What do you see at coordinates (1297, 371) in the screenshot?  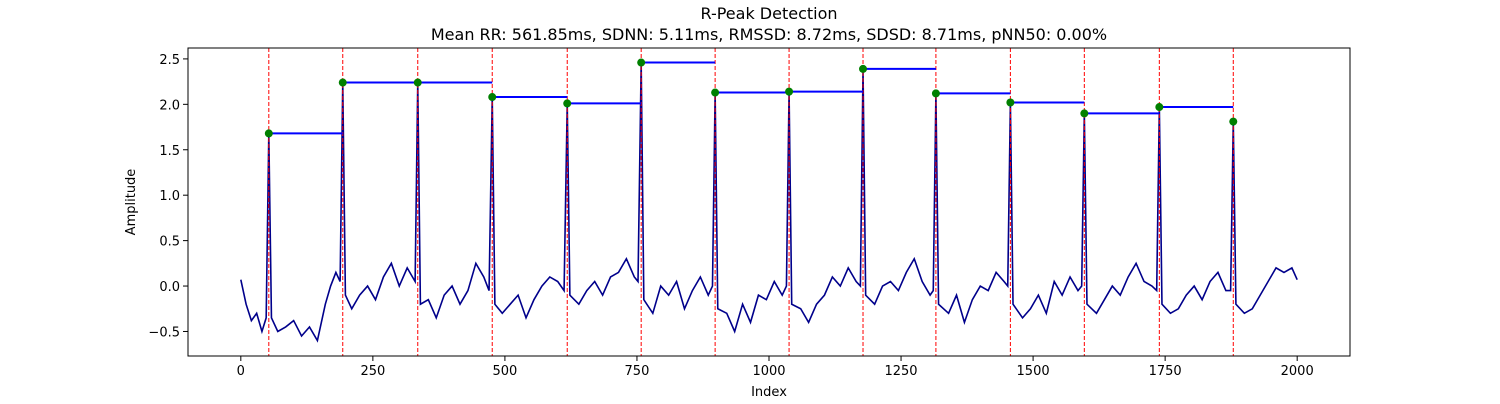 I see `x-tick-label: 2000` at bounding box center [1297, 371].